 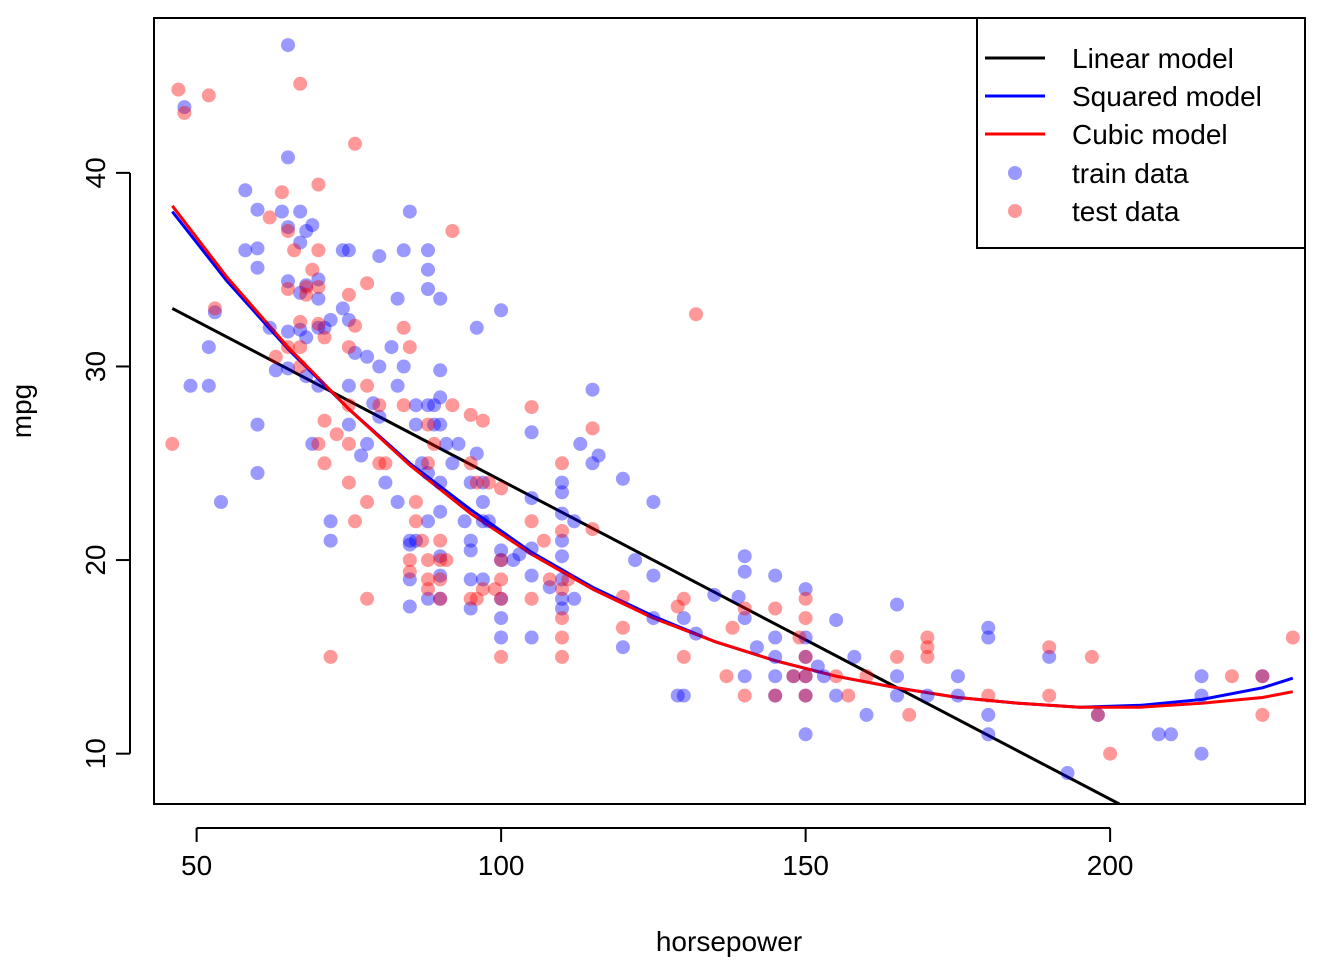 What do you see at coordinates (1130, 173) in the screenshot?
I see `legend-train-label: train data` at bounding box center [1130, 173].